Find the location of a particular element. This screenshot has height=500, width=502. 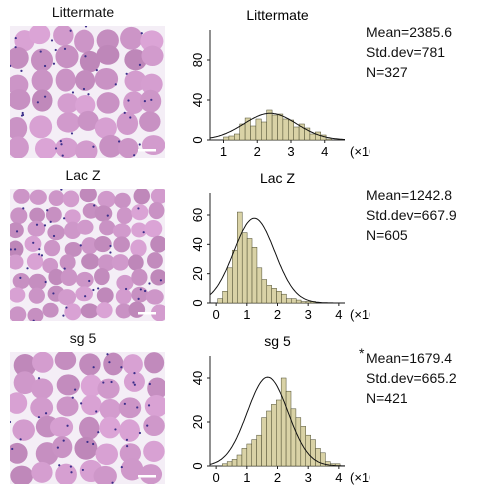

stat-n: N=421 is located at coordinates (387, 398).